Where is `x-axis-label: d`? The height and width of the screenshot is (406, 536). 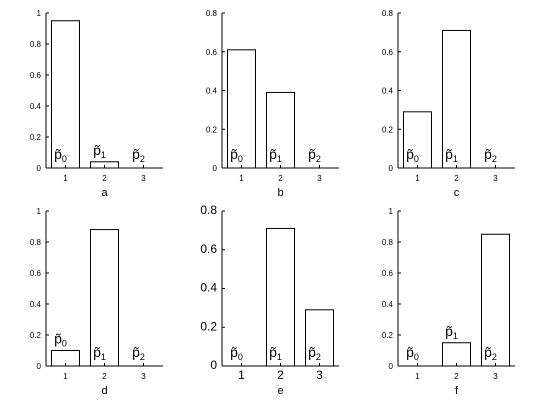 x-axis-label: d is located at coordinates (104, 391).